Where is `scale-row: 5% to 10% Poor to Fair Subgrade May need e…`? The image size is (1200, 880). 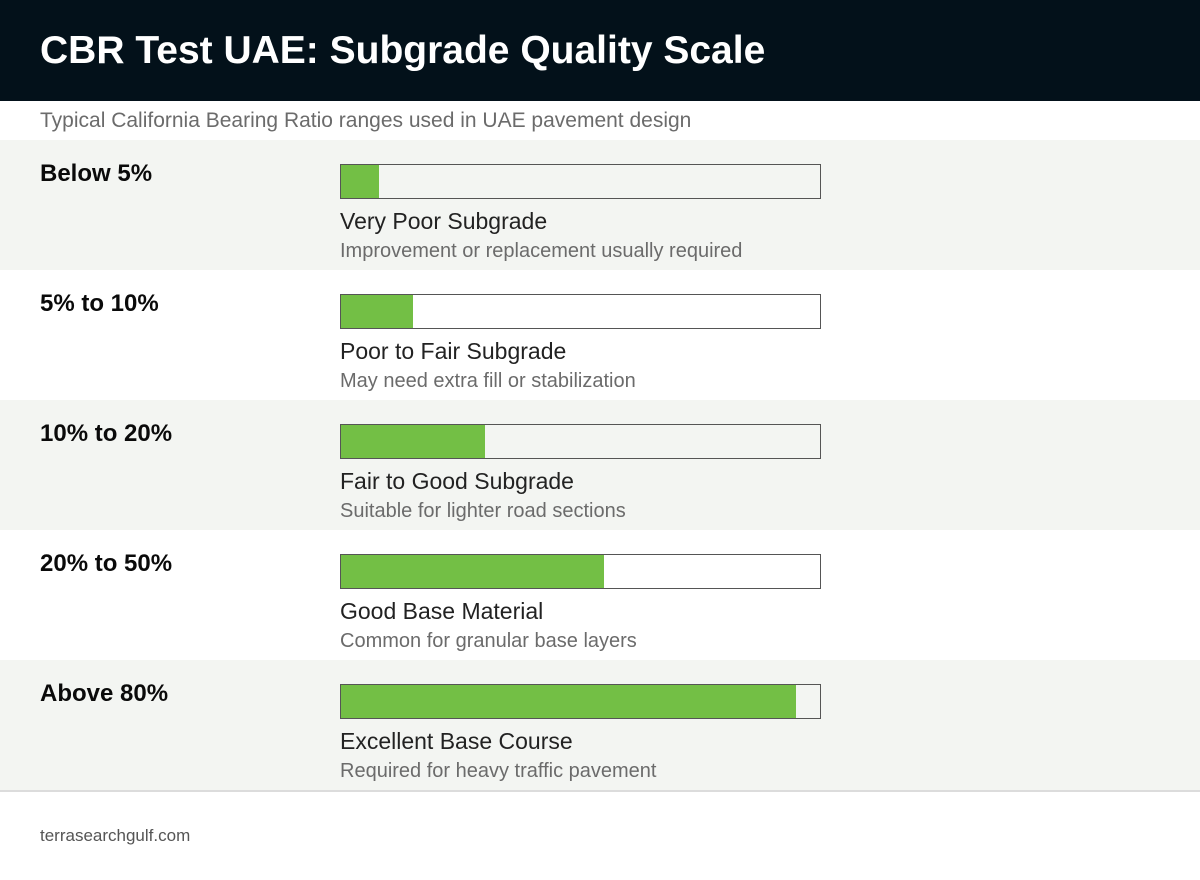 scale-row: 5% to 10% Poor to Fair Subgrade May need e… is located at coordinates (600, 335).